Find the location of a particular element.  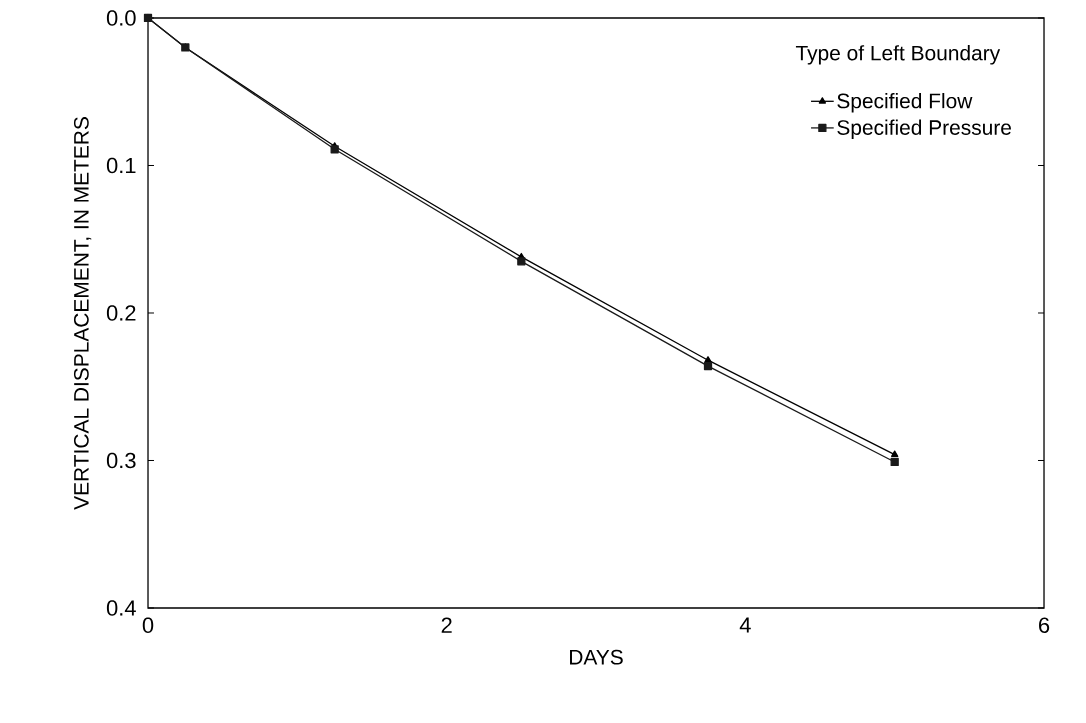

legend-label: Specified Pressure is located at coordinates (924, 129).